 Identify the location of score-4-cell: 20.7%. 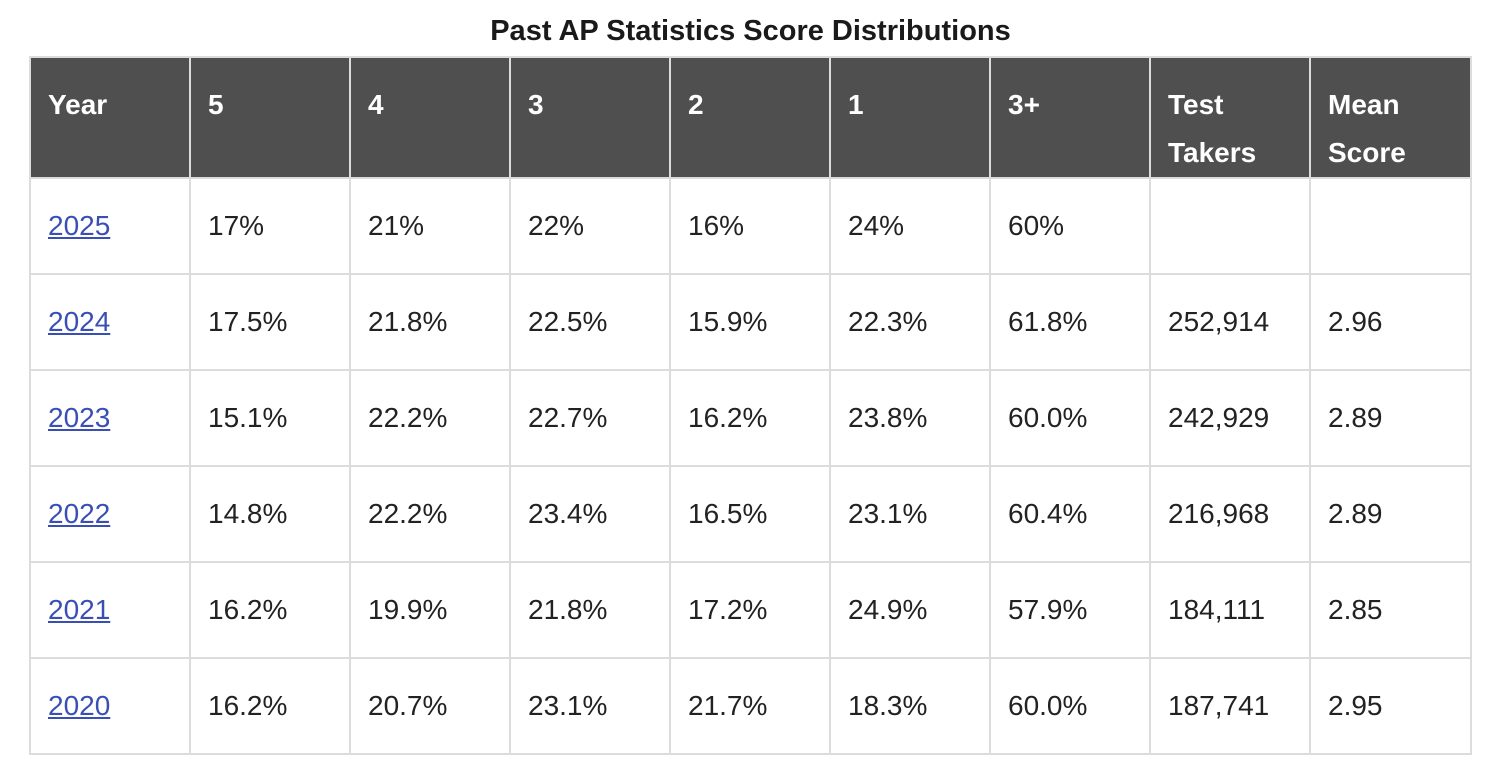
(430, 706).